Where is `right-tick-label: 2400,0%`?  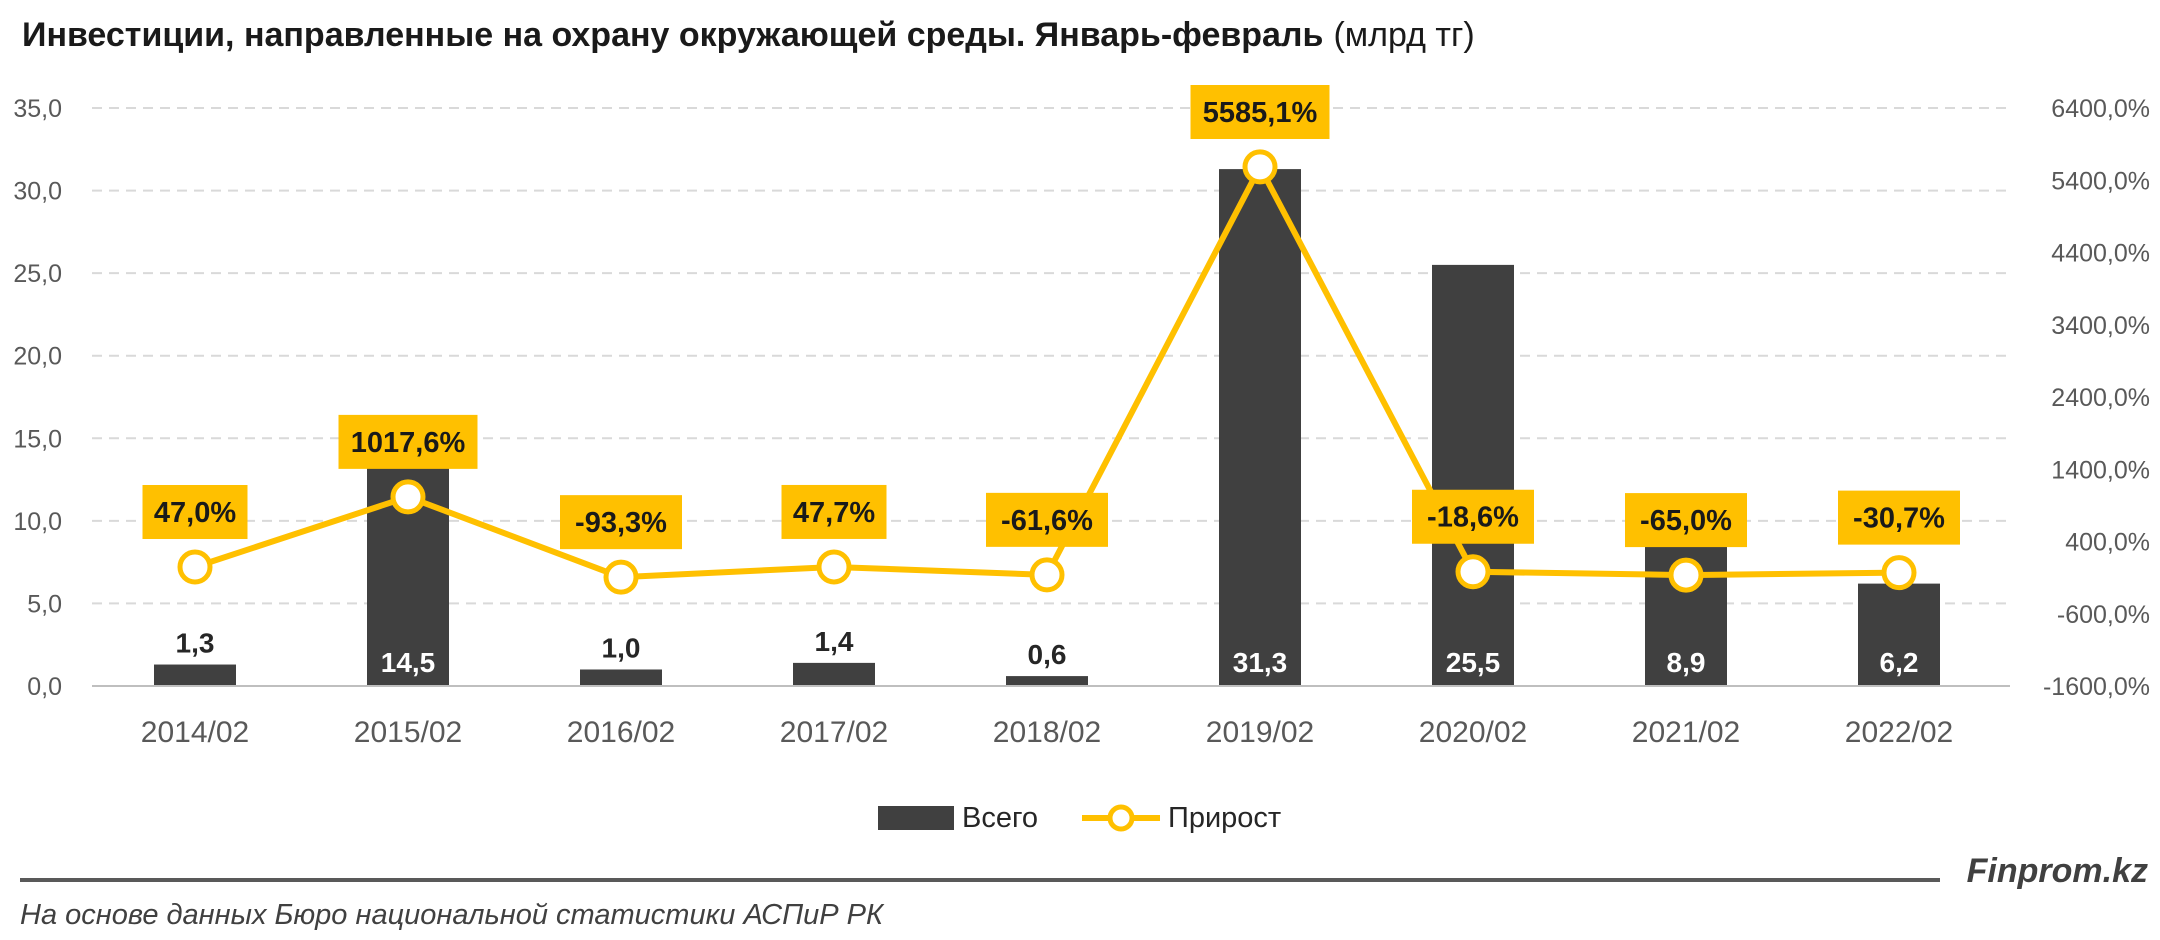 right-tick-label: 2400,0% is located at coordinates (2100, 398).